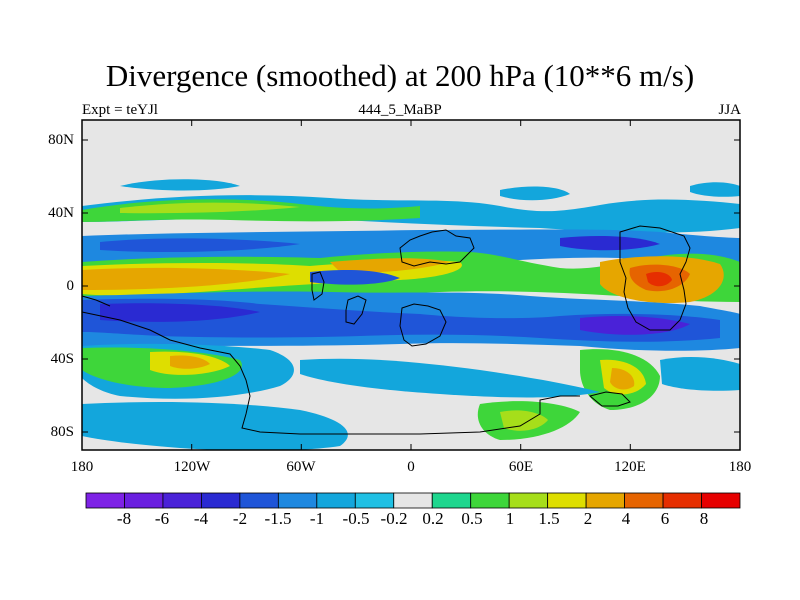 The image size is (800, 600). What do you see at coordinates (62, 432) in the screenshot?
I see `lat-label-80s: 80S` at bounding box center [62, 432].